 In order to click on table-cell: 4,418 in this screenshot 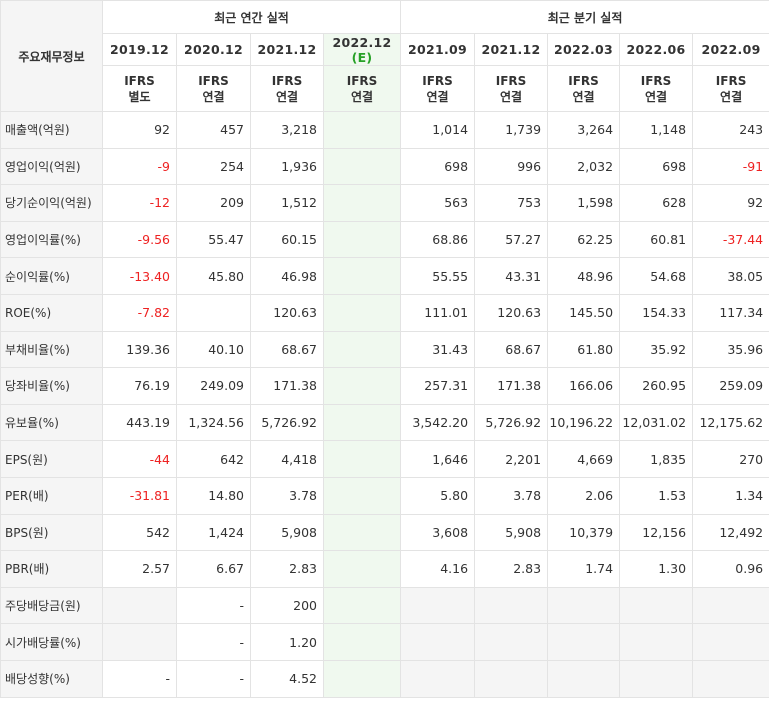, I will do `click(287, 459)`.